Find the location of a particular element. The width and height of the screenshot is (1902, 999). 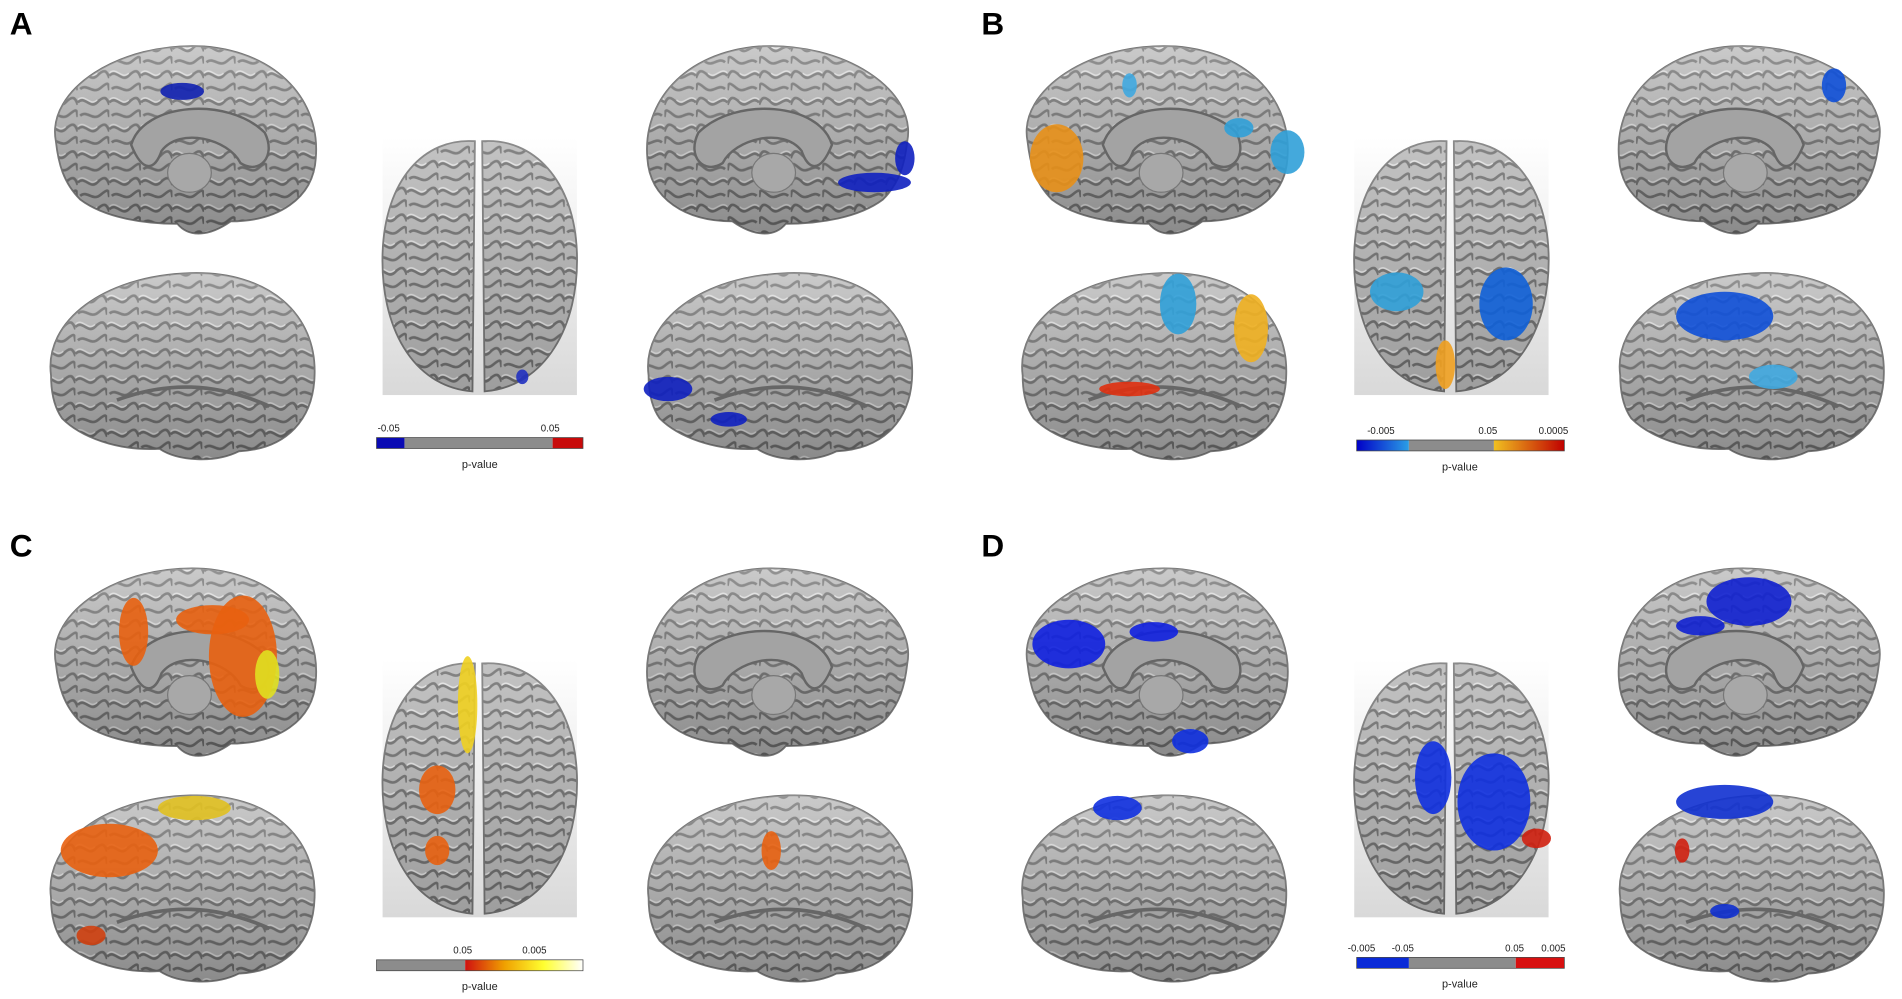

panel-letter: A is located at coordinates (21, 23).